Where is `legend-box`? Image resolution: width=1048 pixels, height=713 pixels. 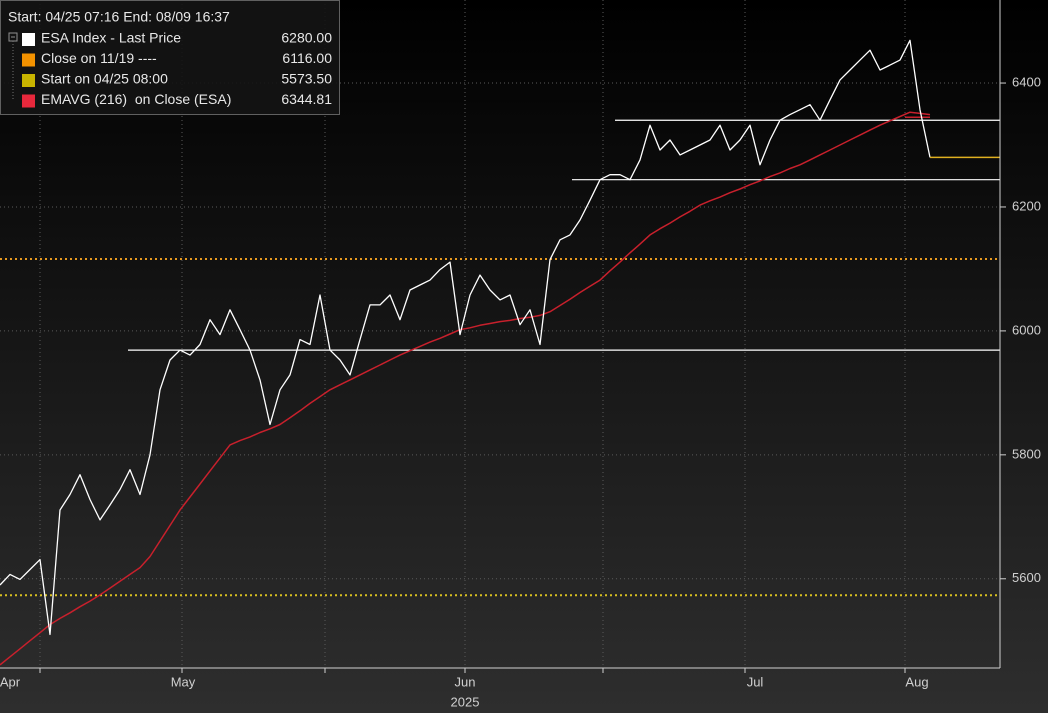
legend-box is located at coordinates (170, 57).